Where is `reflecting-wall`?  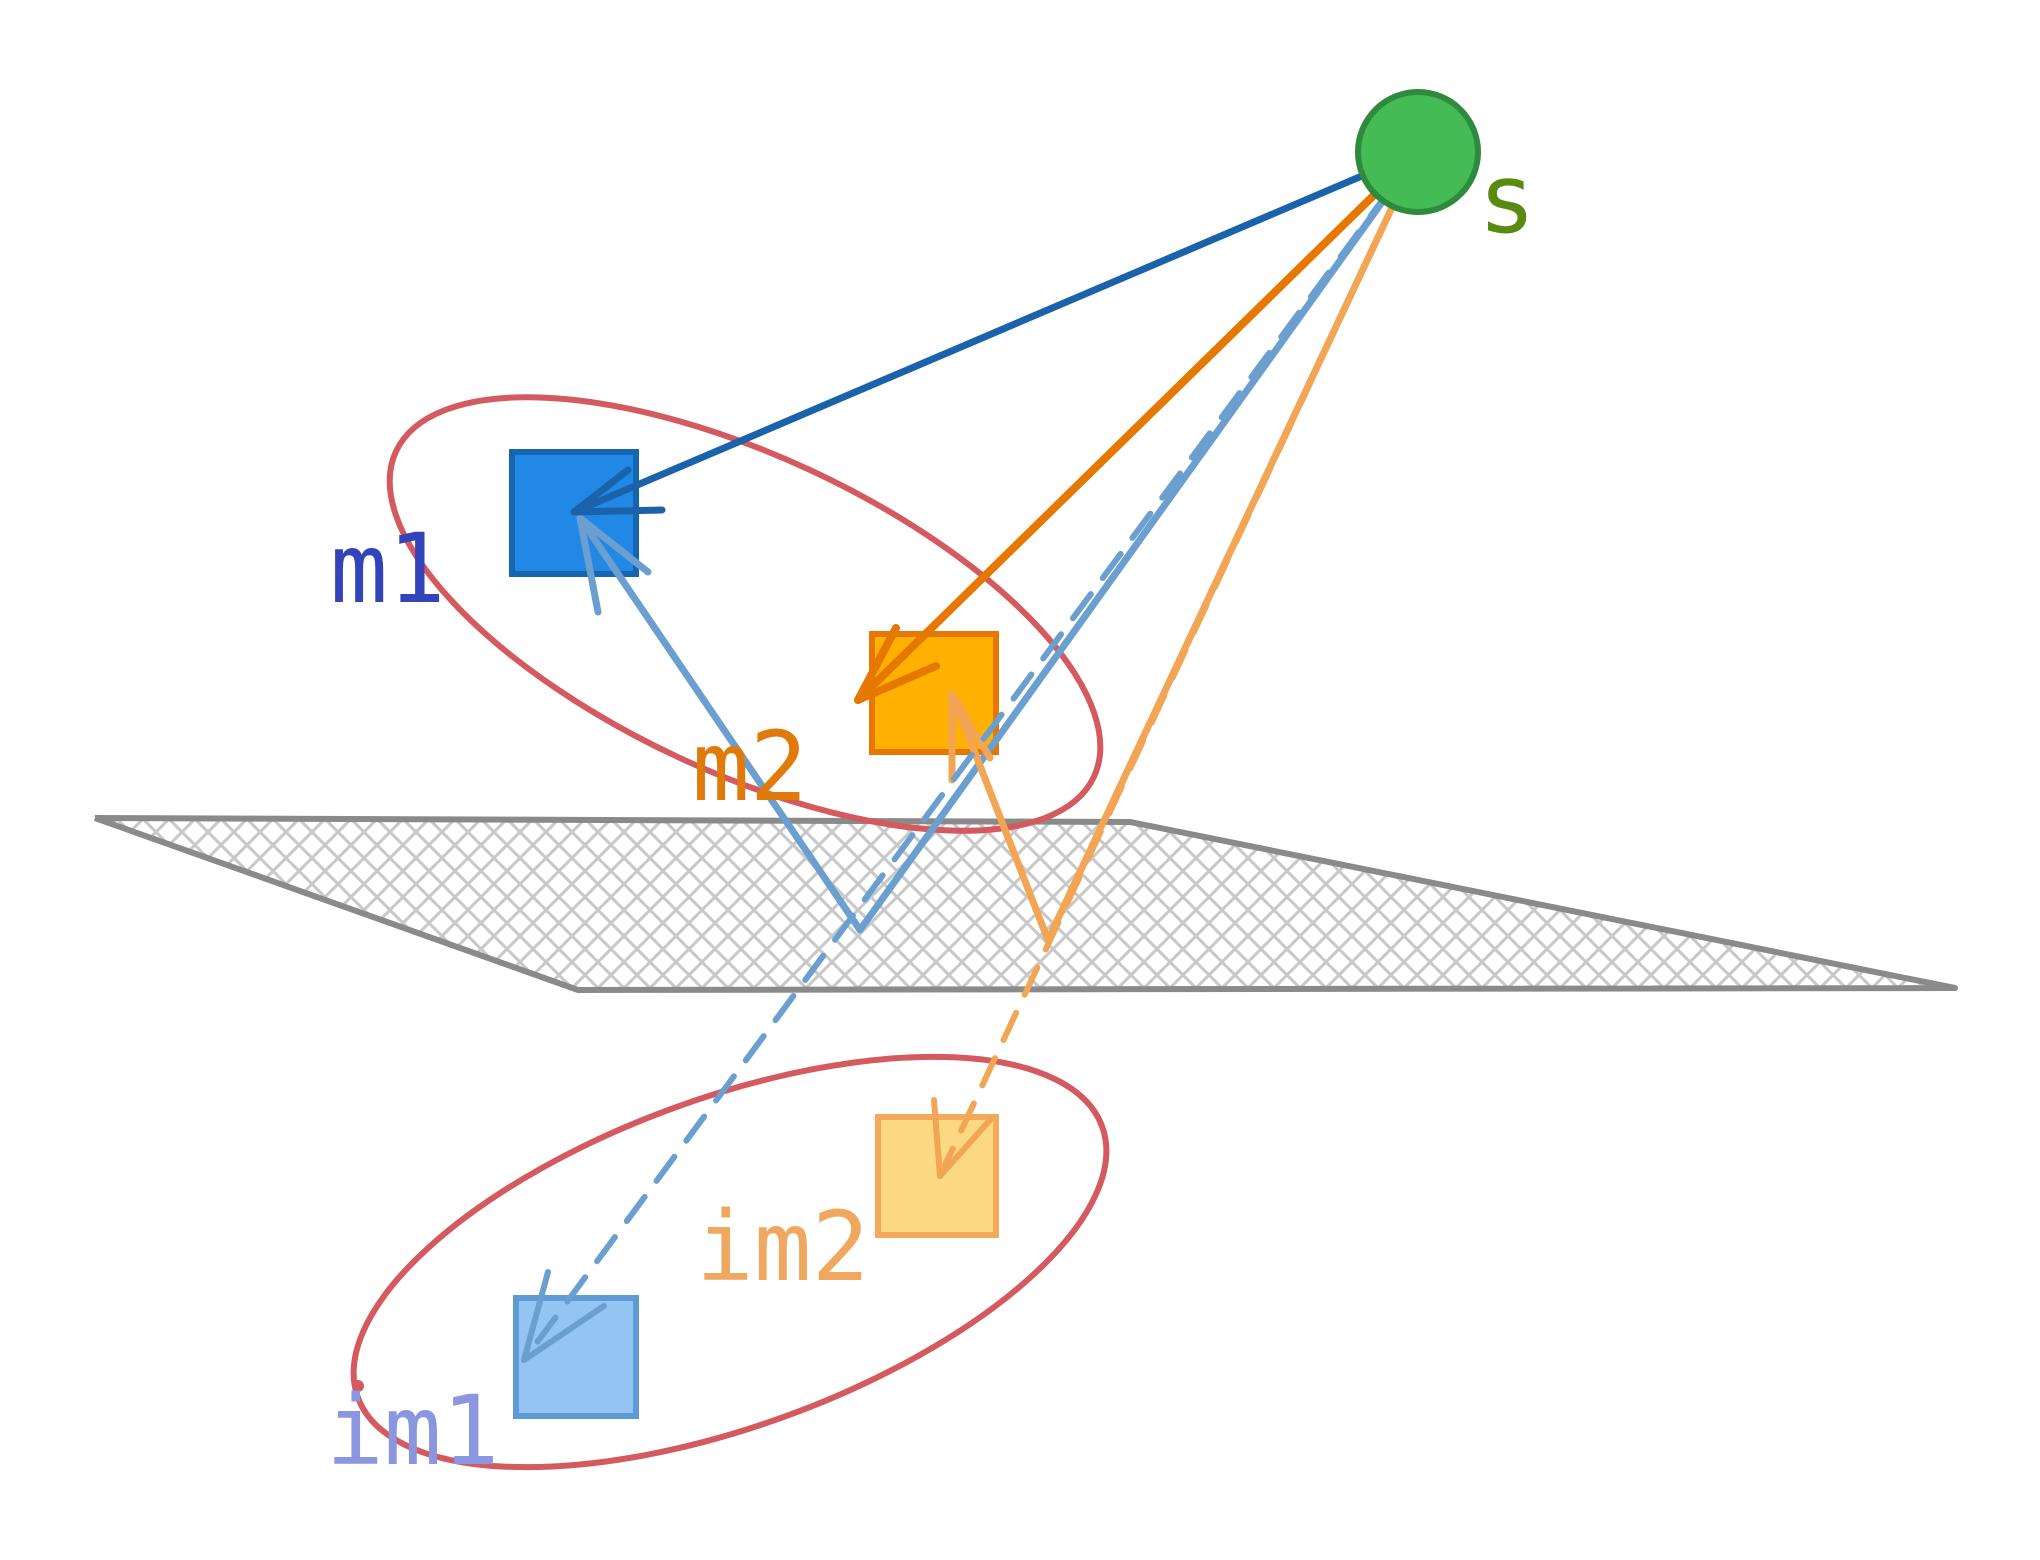
reflecting-wall is located at coordinates (1025, 904).